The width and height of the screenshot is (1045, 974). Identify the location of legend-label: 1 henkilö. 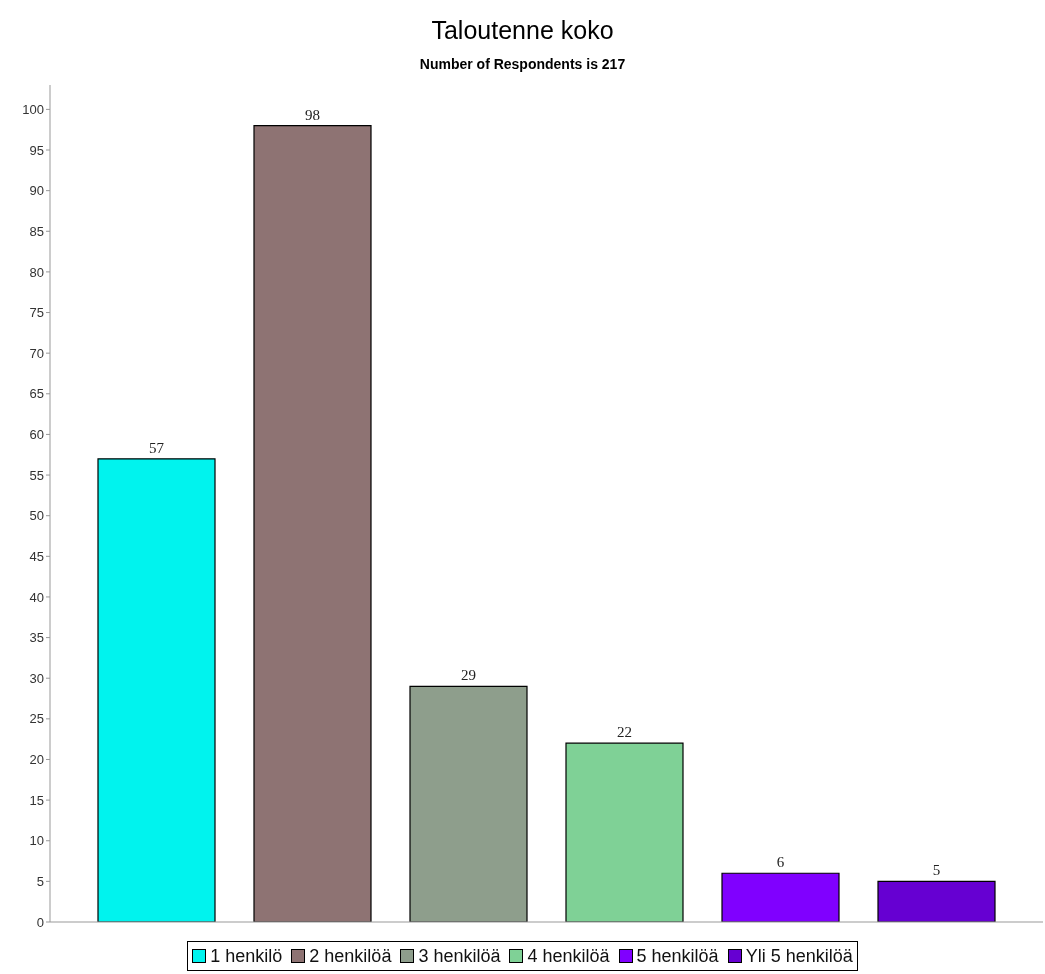
(246, 956).